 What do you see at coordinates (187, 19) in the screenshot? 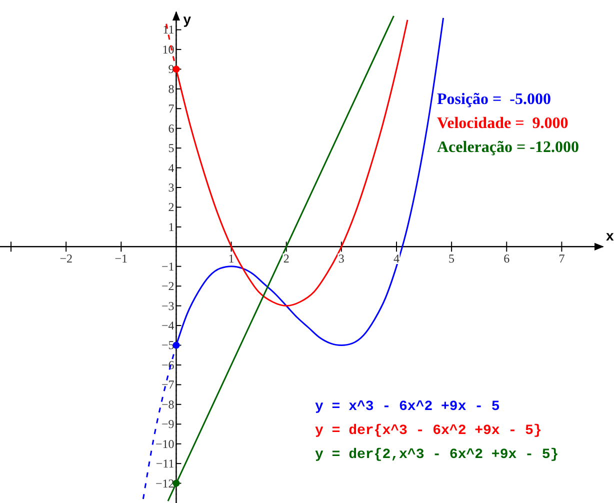
I see `y-axis-title: y` at bounding box center [187, 19].